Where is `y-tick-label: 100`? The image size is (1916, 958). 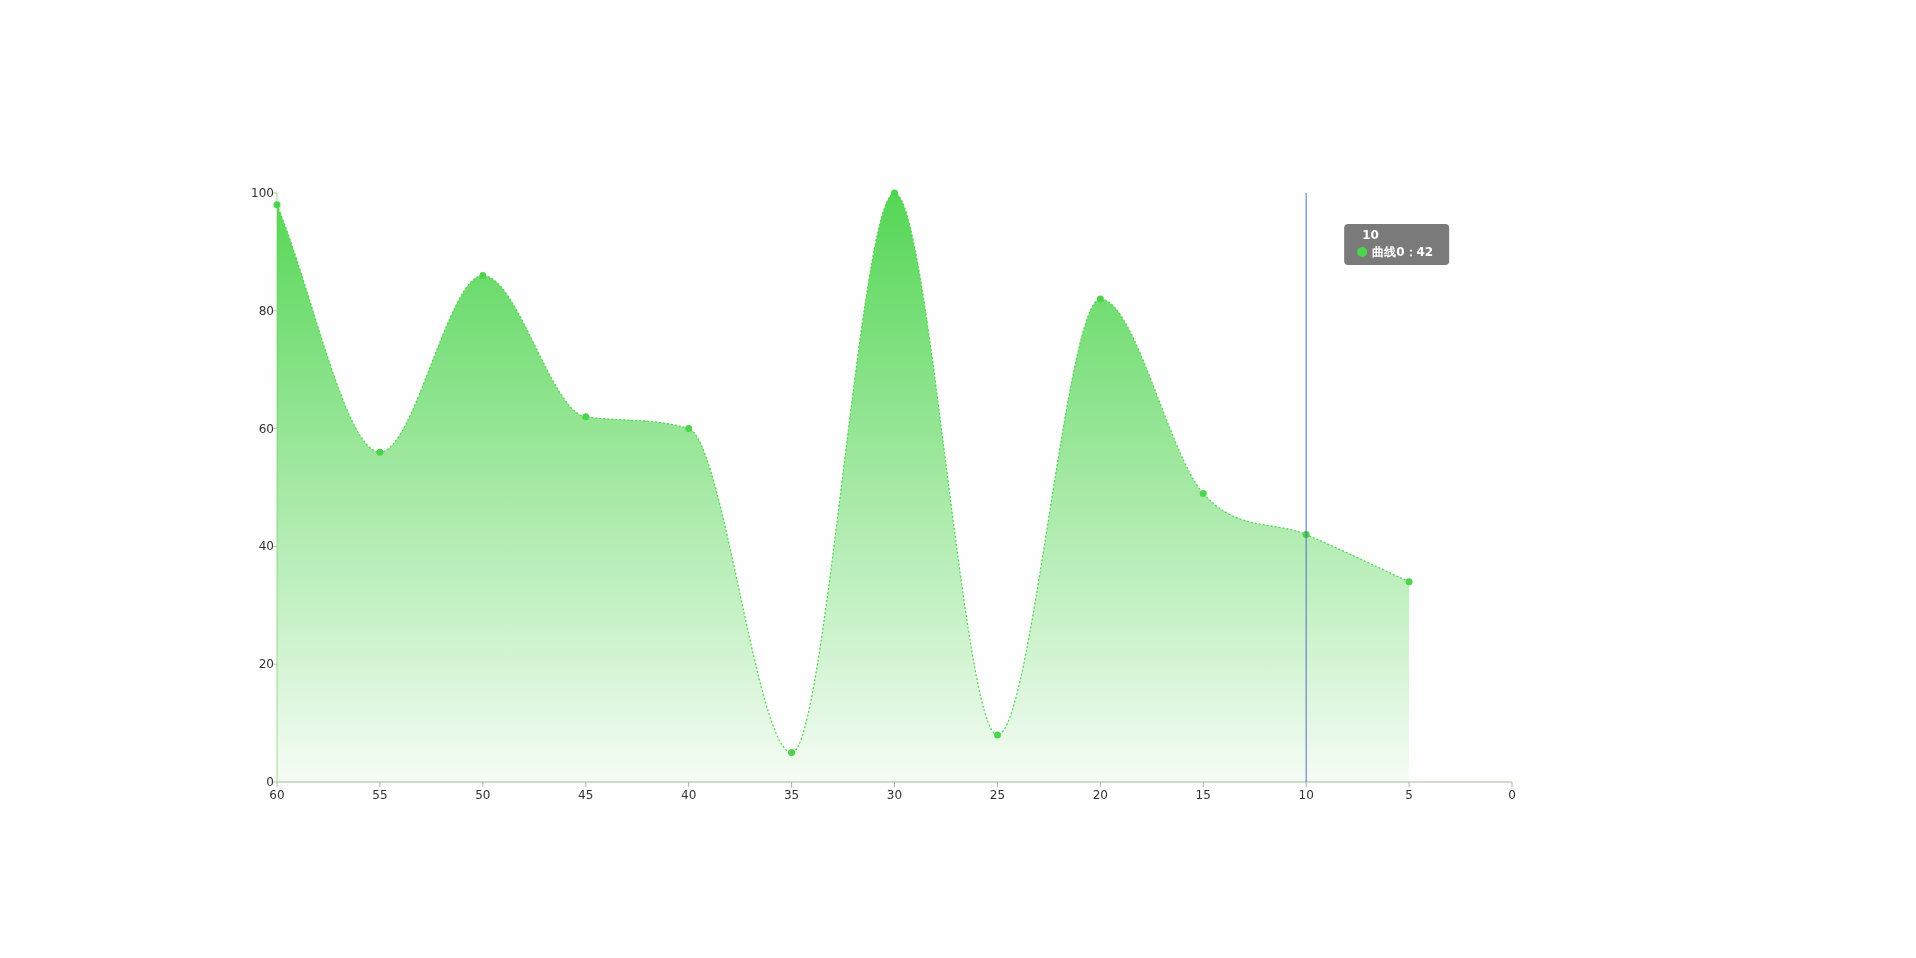 y-tick-label: 100 is located at coordinates (262, 193).